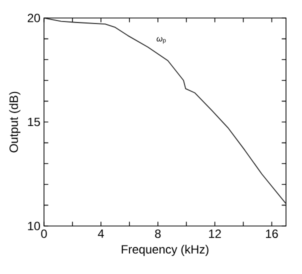  What do you see at coordinates (14, 122) in the screenshot?
I see `y-axis-title: Output (dB)` at bounding box center [14, 122].